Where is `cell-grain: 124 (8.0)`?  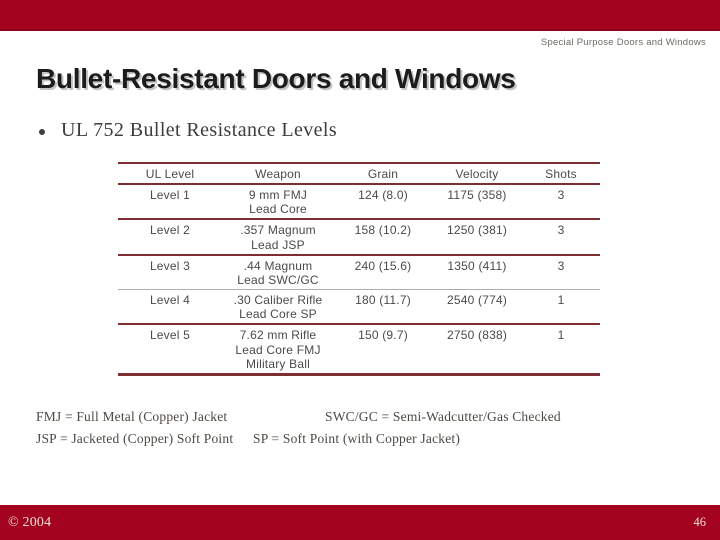 cell-grain: 124 (8.0) is located at coordinates (383, 195).